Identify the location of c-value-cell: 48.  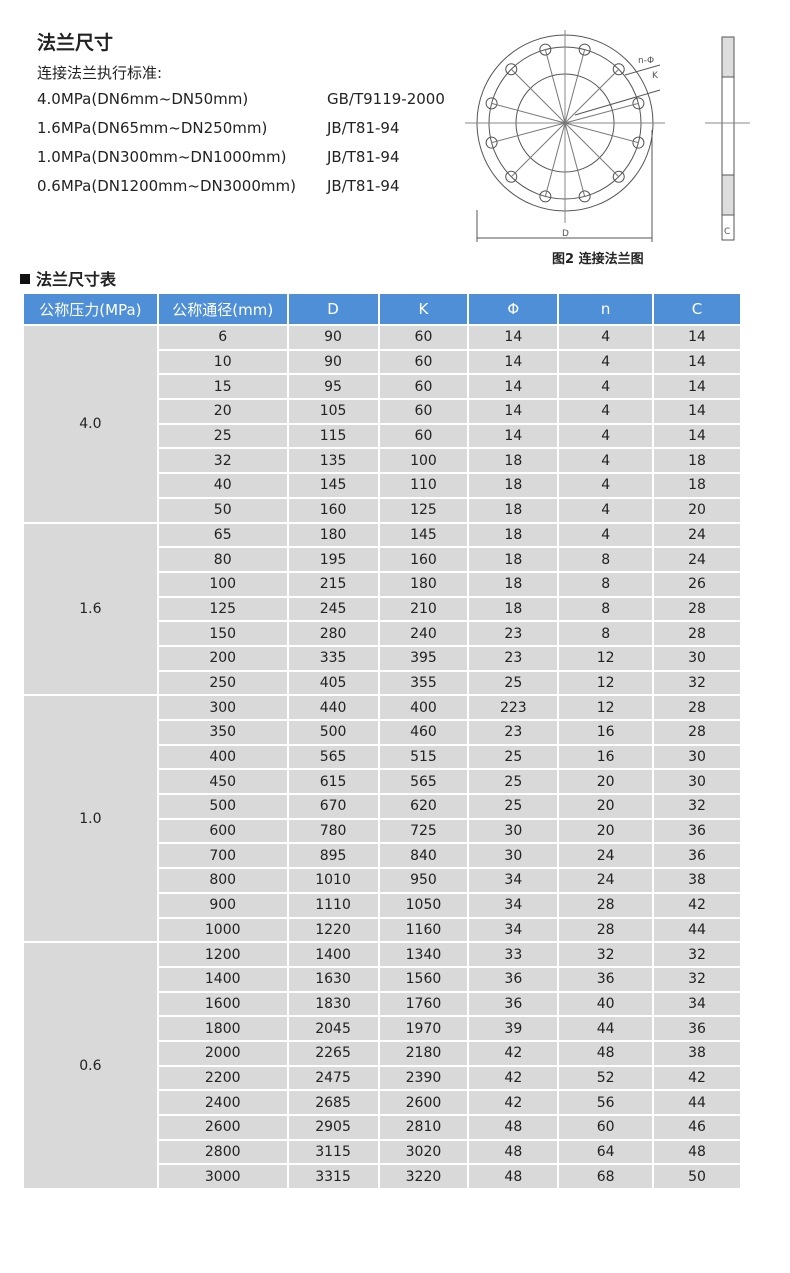
(697, 1152).